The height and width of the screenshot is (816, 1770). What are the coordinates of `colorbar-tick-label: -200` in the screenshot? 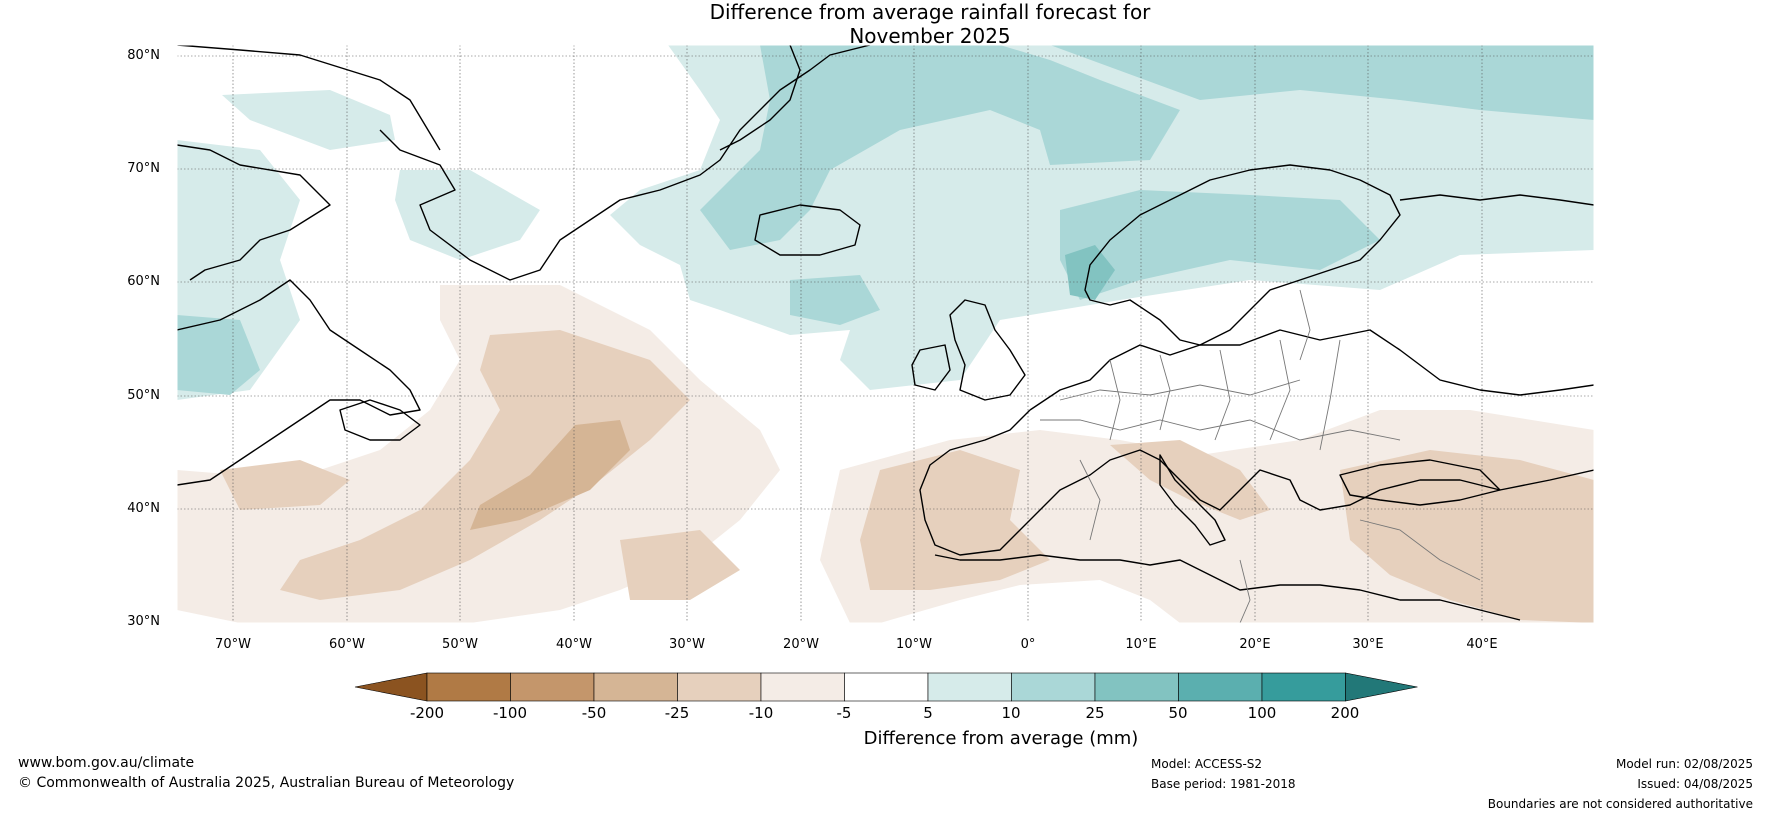 It's located at (427, 713).